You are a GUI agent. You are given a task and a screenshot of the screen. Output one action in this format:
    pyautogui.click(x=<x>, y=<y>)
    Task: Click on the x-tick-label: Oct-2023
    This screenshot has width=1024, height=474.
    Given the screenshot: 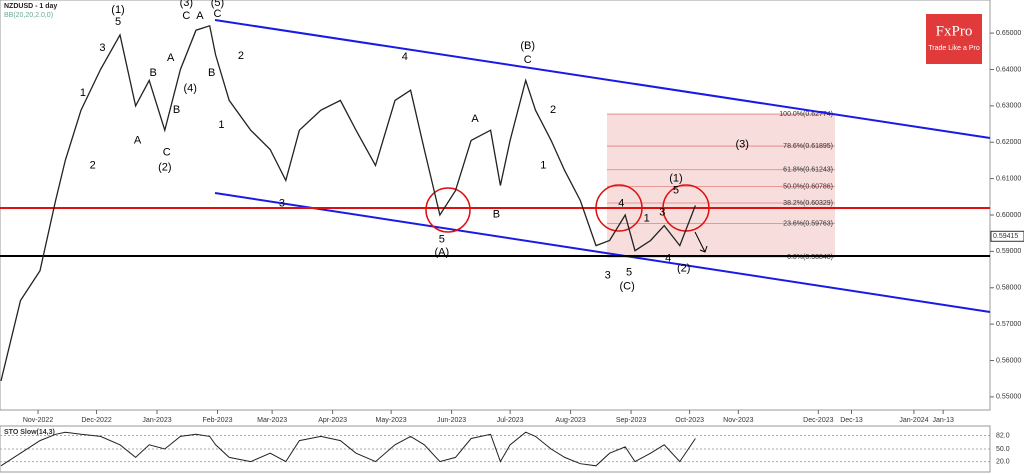 What is the action you would take?
    pyautogui.click(x=689, y=420)
    